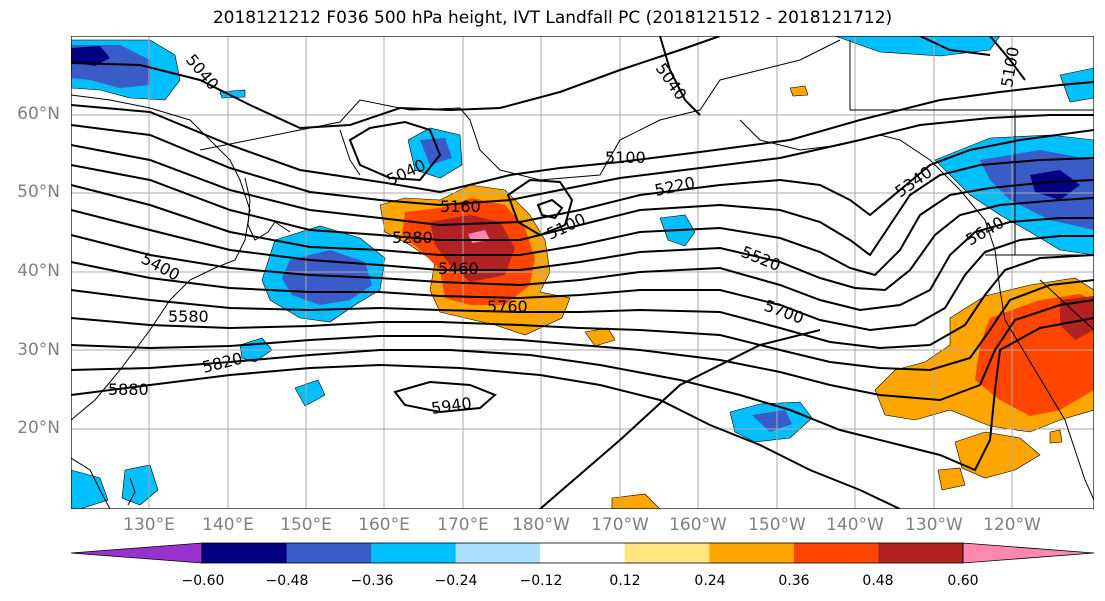 The width and height of the screenshot is (1105, 601). I want to click on lon-label-120w: 120°W, so click(1012, 525).